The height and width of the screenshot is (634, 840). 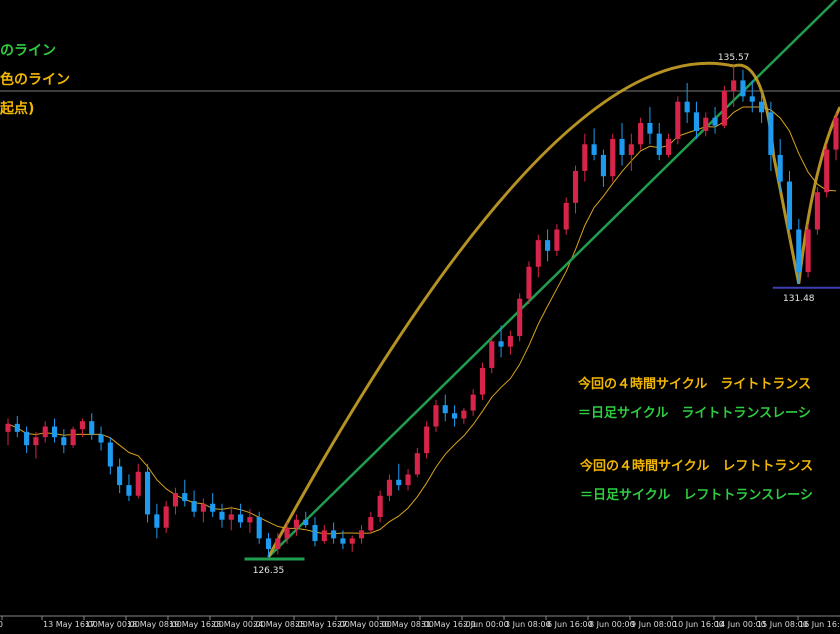 What do you see at coordinates (280, 624) in the screenshot?
I see `x-tick-label: 24 May 08:00` at bounding box center [280, 624].